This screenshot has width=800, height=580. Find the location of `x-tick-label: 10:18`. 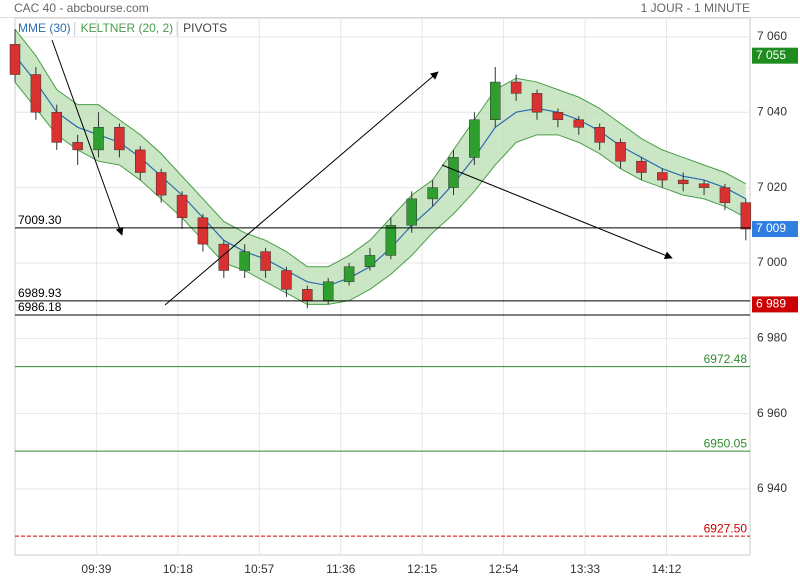

x-tick-label: 10:18 is located at coordinates (178, 569).